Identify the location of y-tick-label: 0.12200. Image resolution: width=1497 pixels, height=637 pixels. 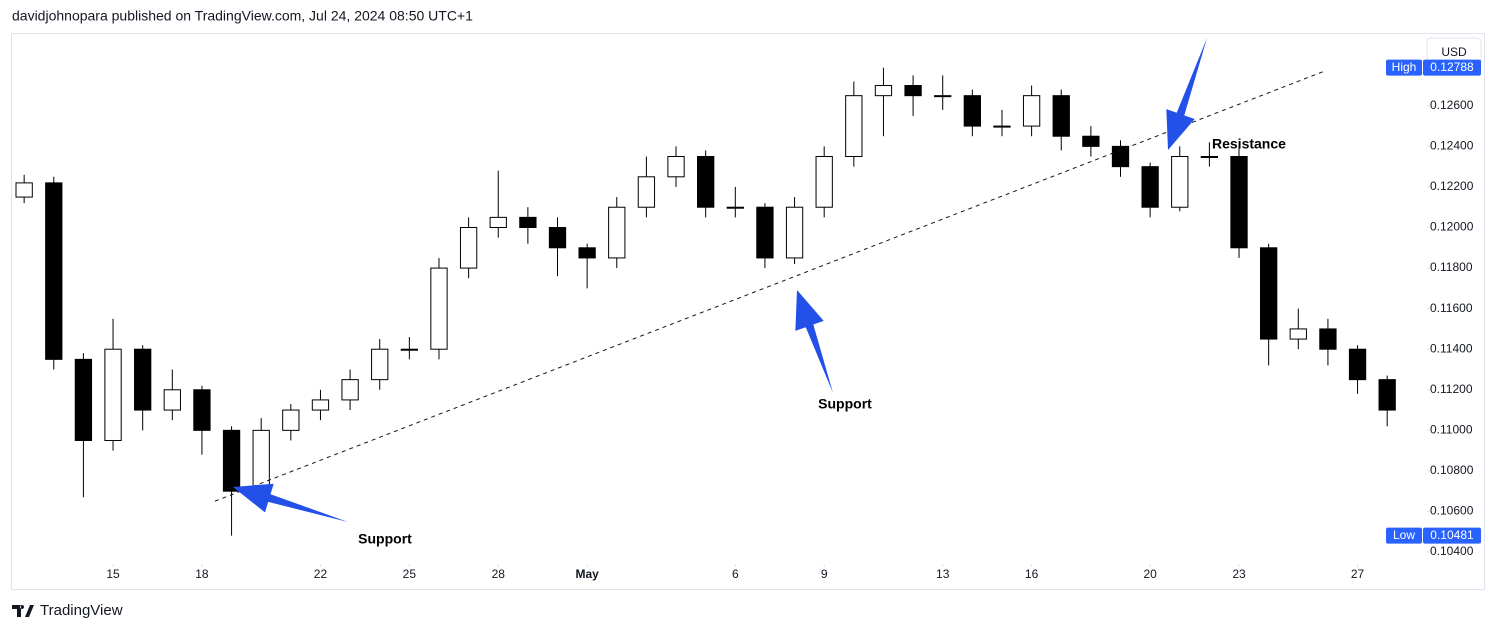
(1452, 186).